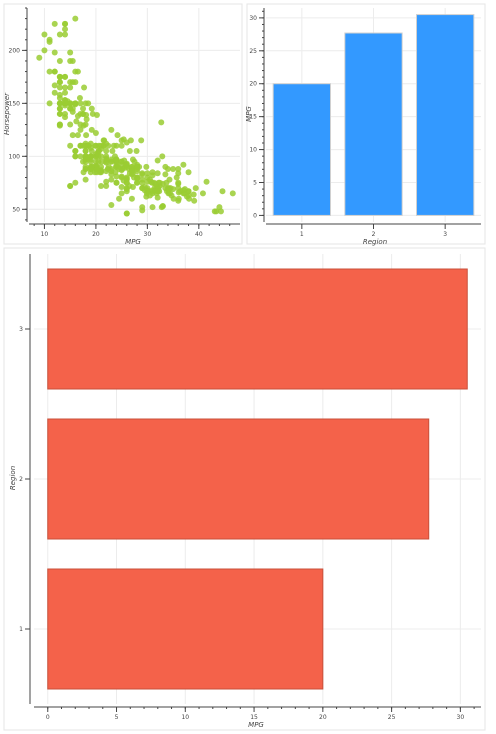 Image resolution: width=496 pixels, height=734 pixels. Describe the element at coordinates (133, 242) in the screenshot. I see `scatter-x-axis-label: MPG` at that location.